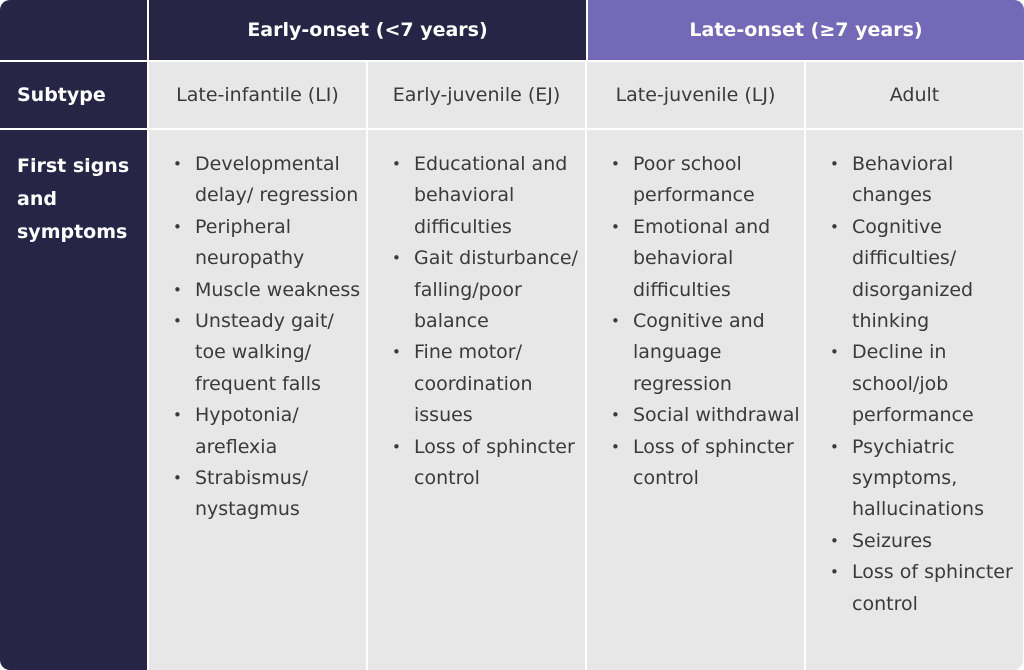  Describe the element at coordinates (924, 384) in the screenshot. I see `list-item: Decline in school/job performance` at that location.